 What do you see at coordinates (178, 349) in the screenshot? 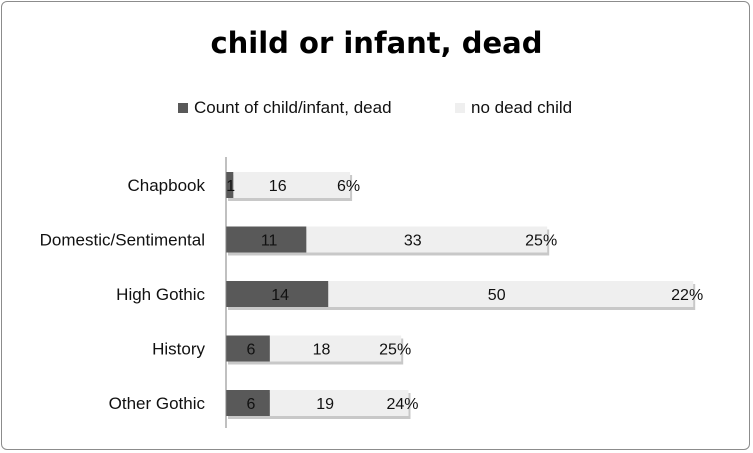
I see `category-label-history: History` at bounding box center [178, 349].